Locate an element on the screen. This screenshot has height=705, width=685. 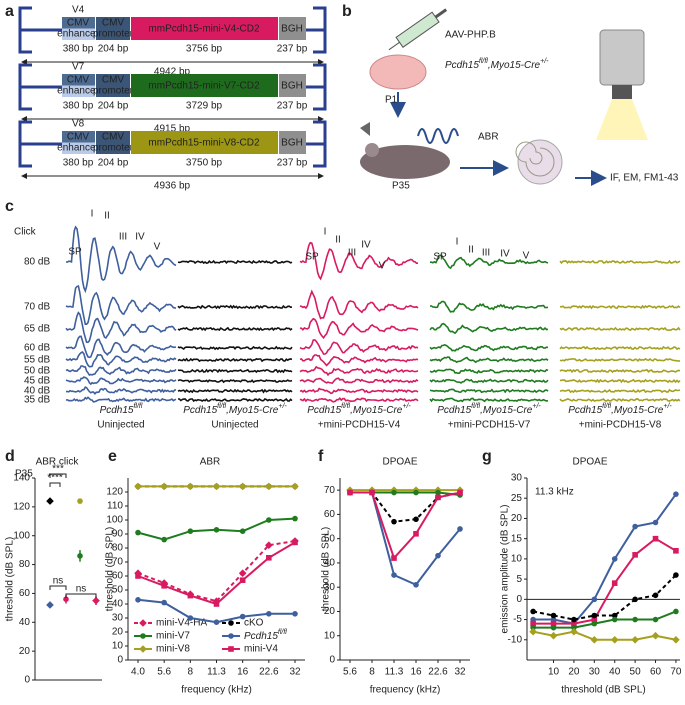
light-cone is located at coordinates (622, 119).